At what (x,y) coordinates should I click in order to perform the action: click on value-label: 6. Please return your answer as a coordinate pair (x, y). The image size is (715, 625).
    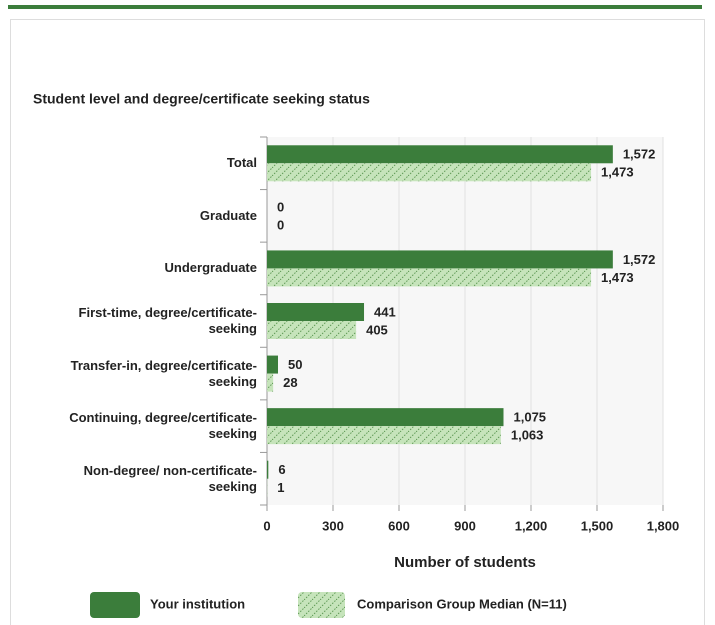
    Looking at the image, I should click on (281, 469).